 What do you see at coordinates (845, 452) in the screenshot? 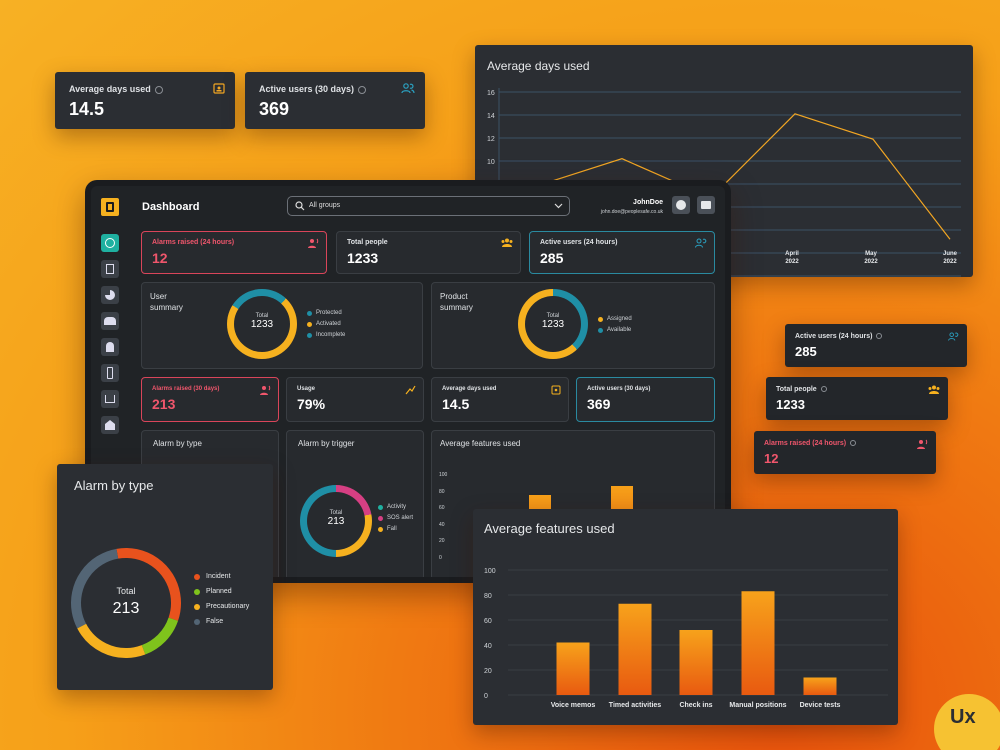
I see `floating-alarms-24-card: Alarms raised (24 hours) 12` at bounding box center [845, 452].